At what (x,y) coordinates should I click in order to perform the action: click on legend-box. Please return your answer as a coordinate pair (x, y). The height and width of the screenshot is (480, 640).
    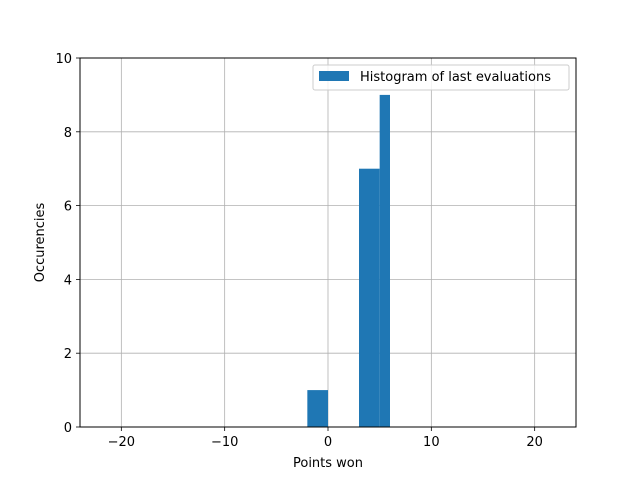
    Looking at the image, I should click on (441, 77).